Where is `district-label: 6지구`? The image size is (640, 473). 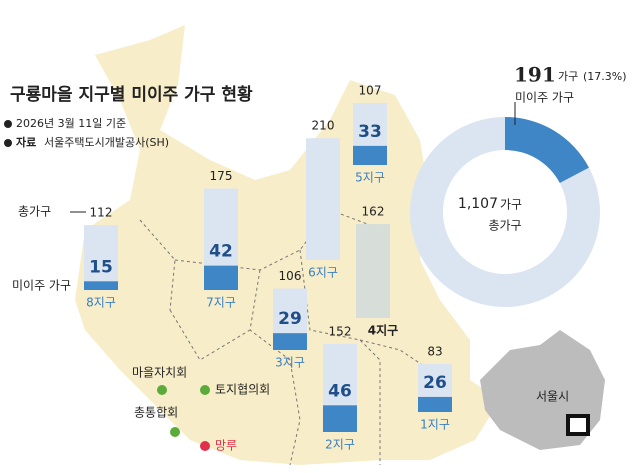 district-label: 6지구 is located at coordinates (323, 273).